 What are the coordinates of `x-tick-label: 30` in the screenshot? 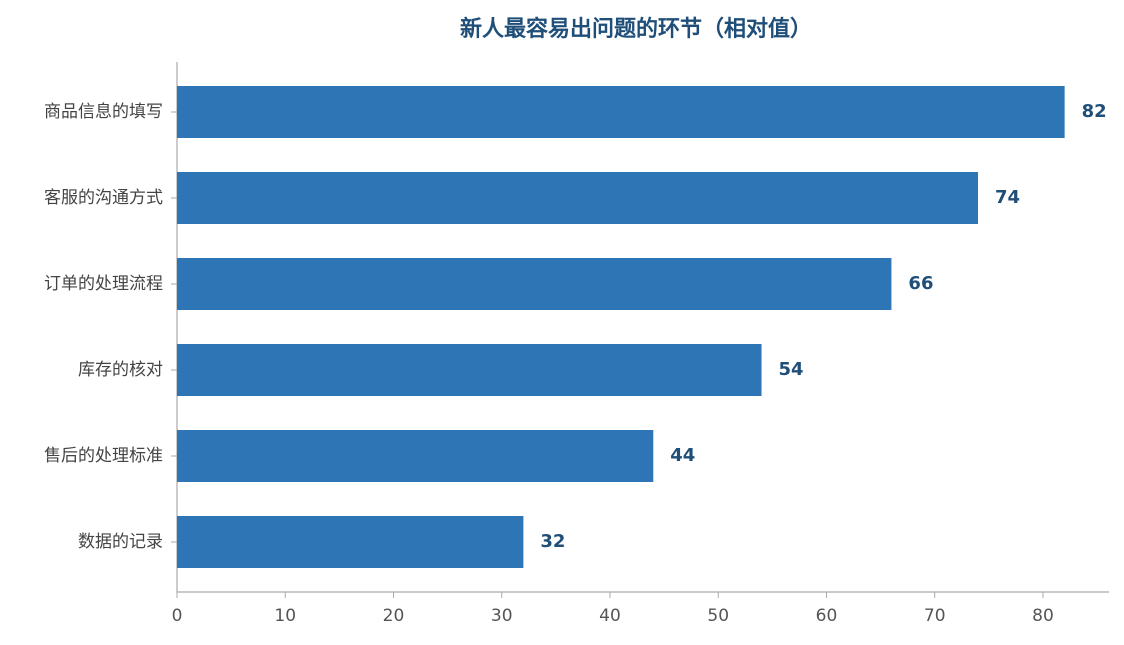 It's located at (502, 616).